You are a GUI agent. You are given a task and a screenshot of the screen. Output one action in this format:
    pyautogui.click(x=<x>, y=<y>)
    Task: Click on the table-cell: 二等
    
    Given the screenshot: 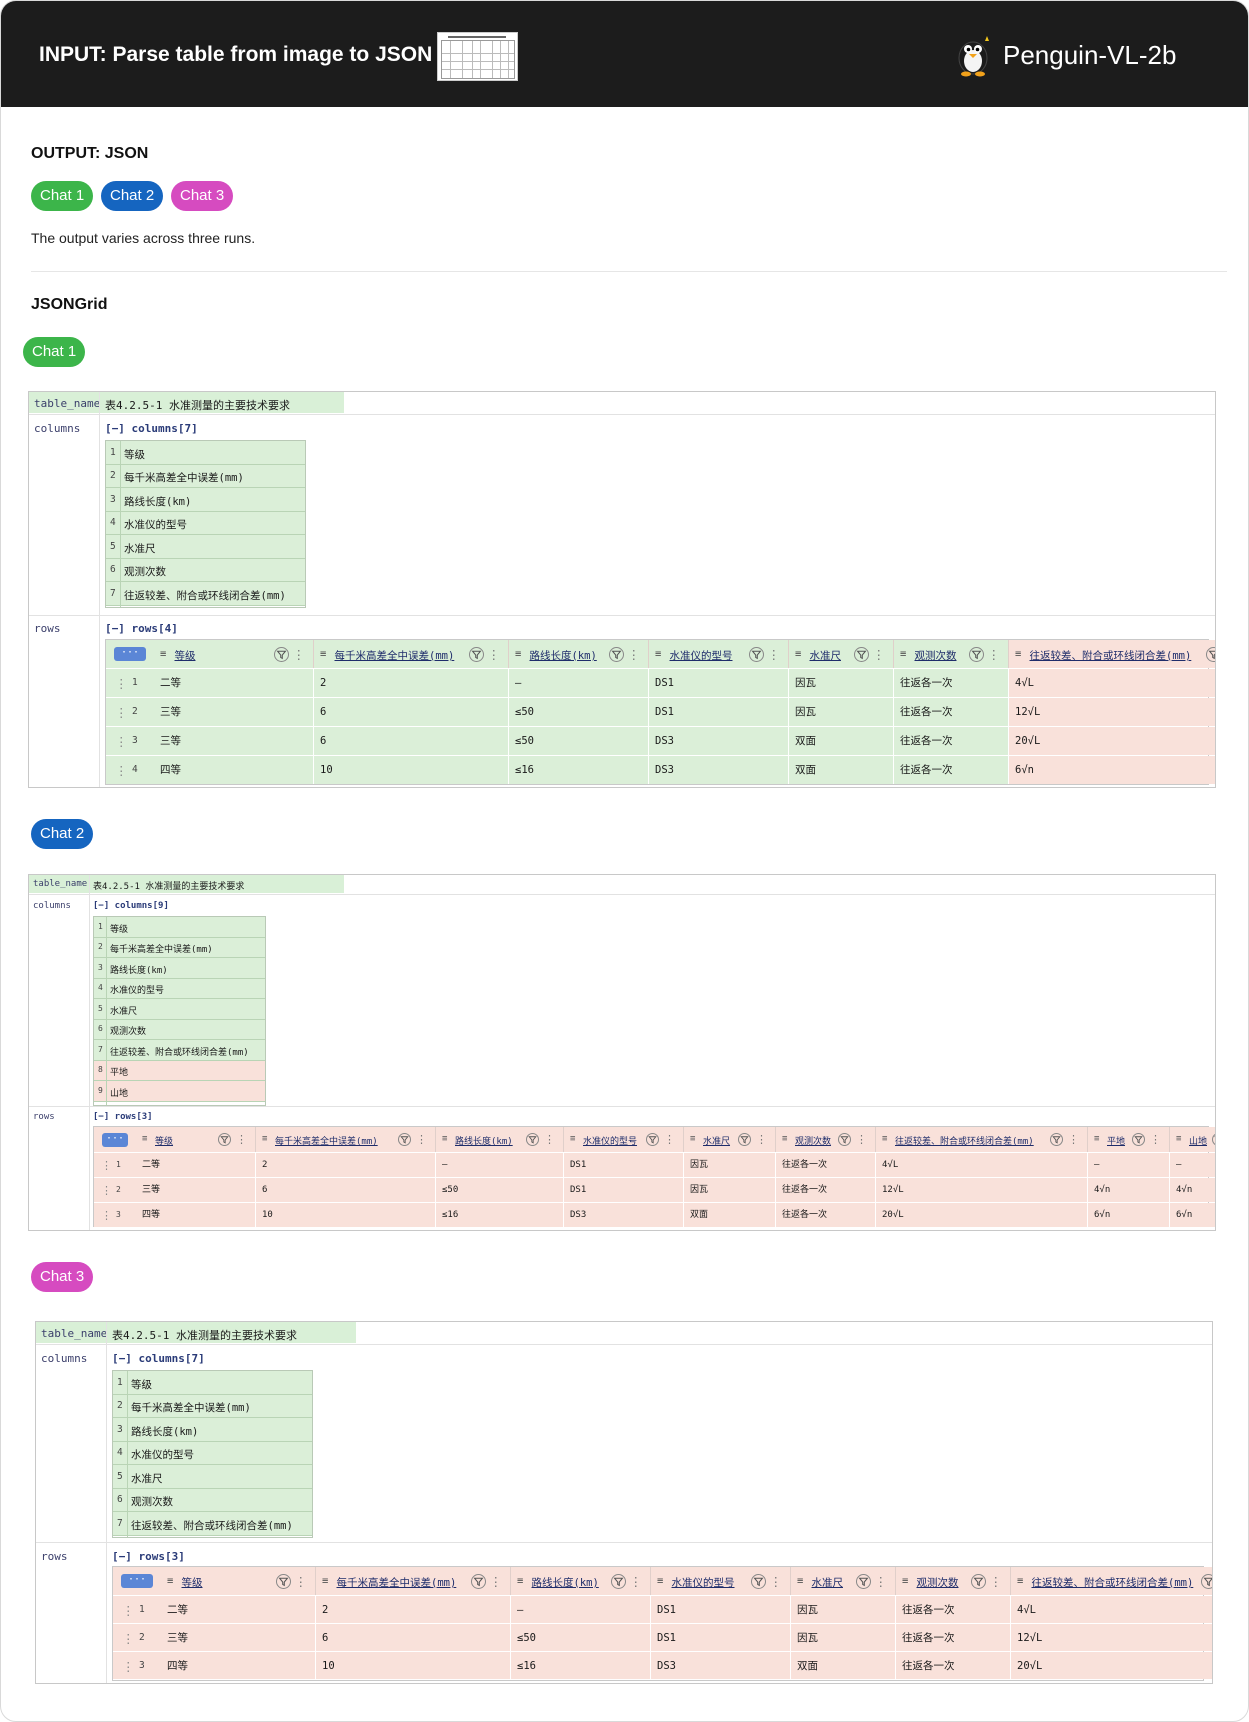 What is the action you would take?
    pyautogui.click(x=238, y=1609)
    